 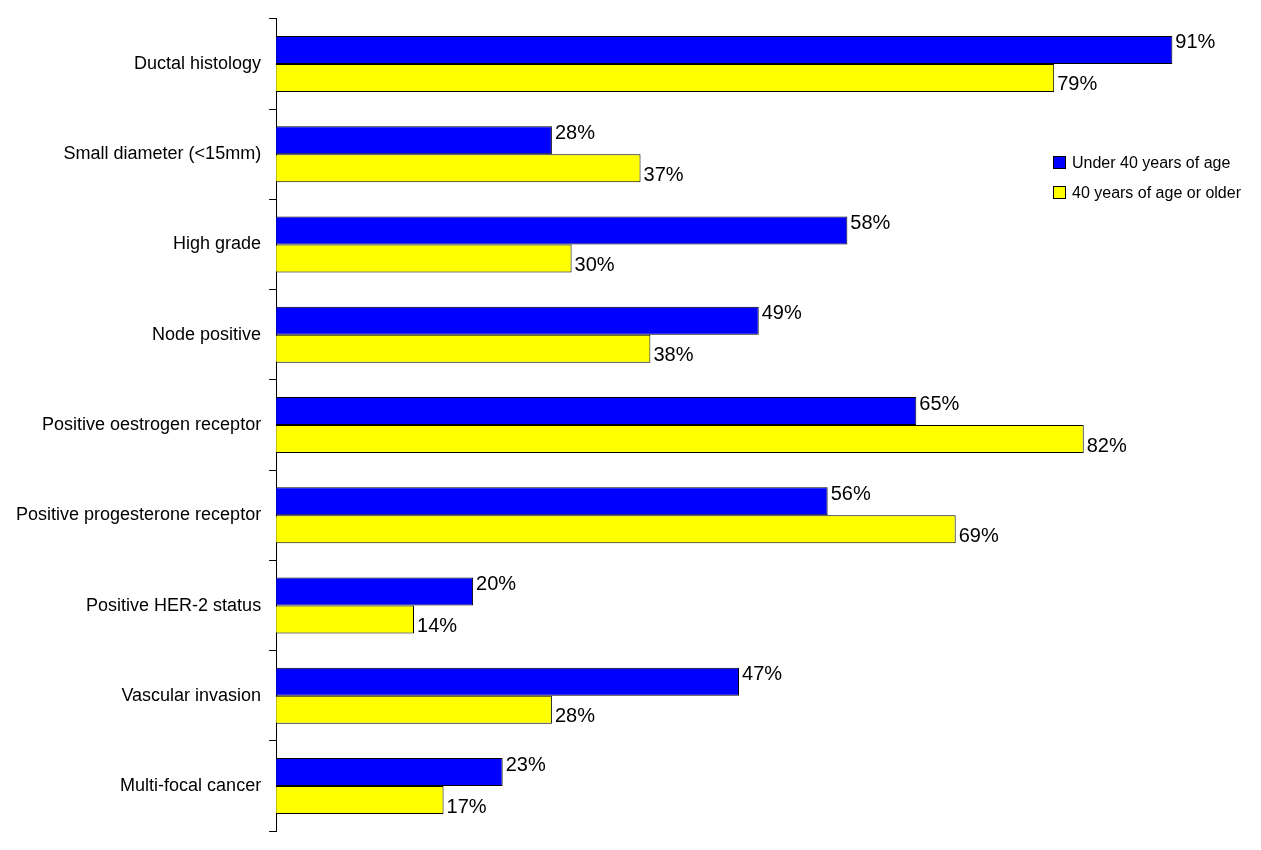 What do you see at coordinates (152, 423) in the screenshot?
I see `y-tick-label: Positive oestrogen receptor` at bounding box center [152, 423].